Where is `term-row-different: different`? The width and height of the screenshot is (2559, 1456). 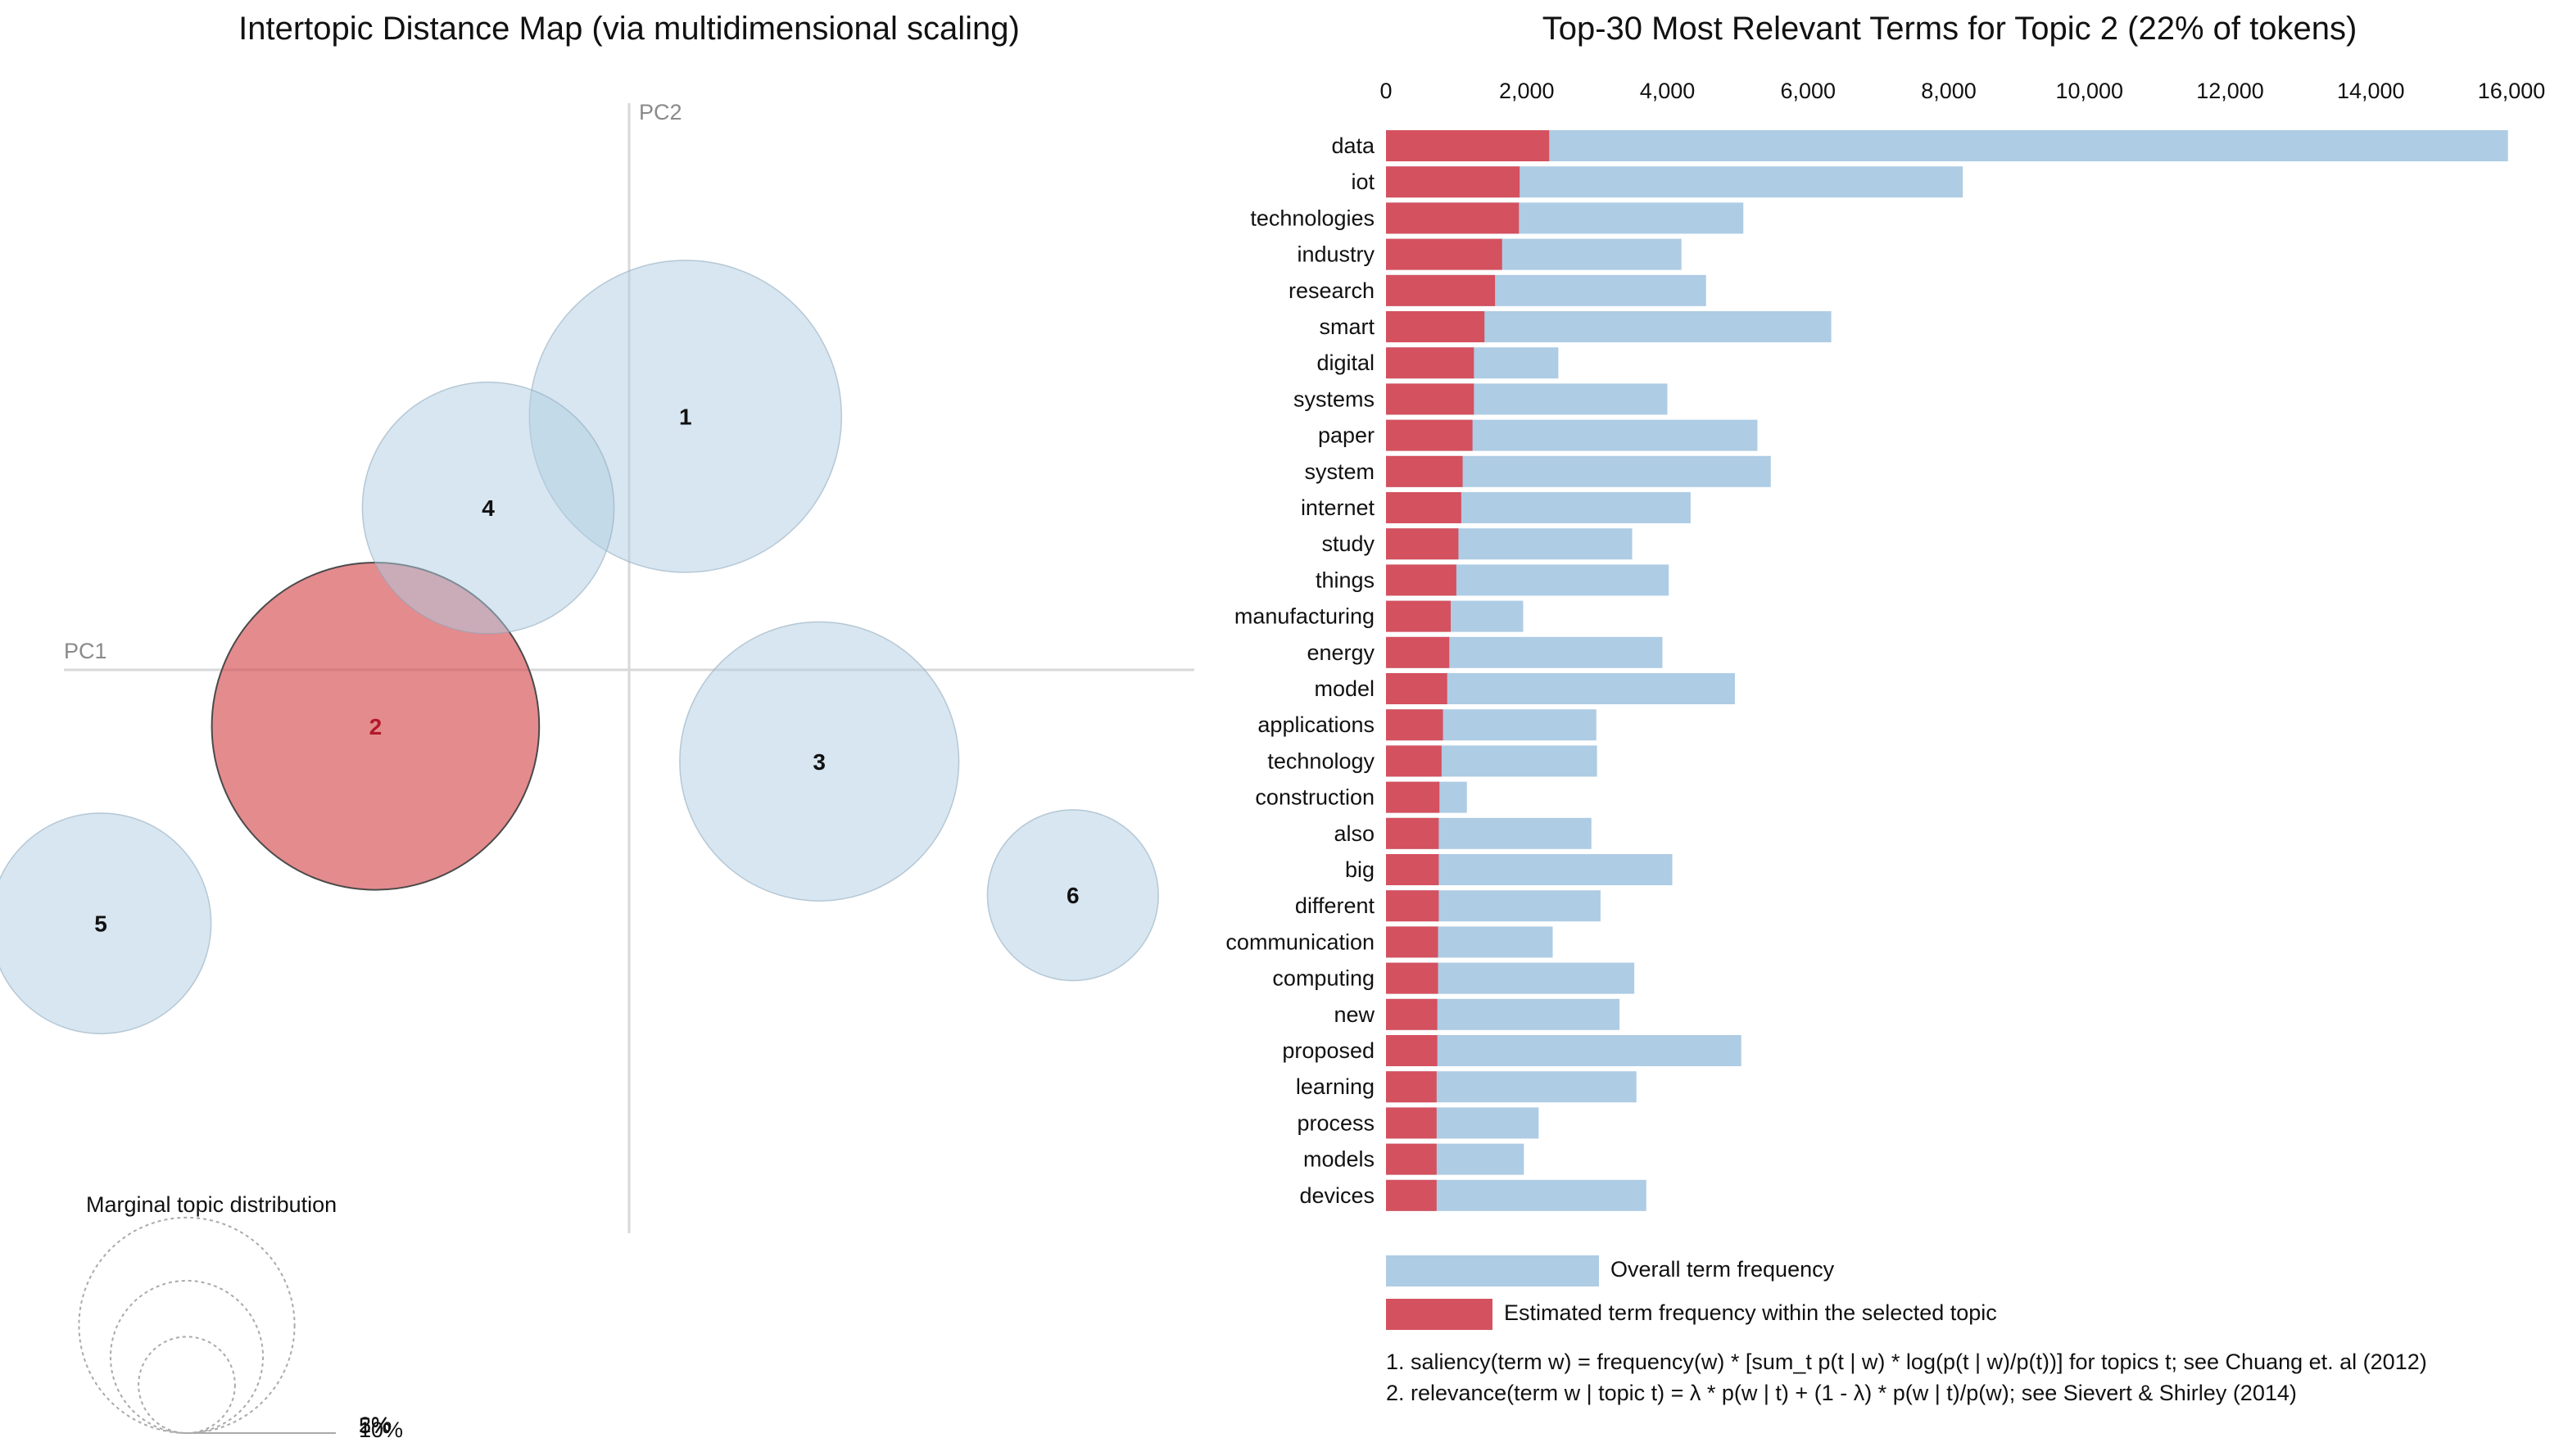
term-row-different: different is located at coordinates (1448, 906).